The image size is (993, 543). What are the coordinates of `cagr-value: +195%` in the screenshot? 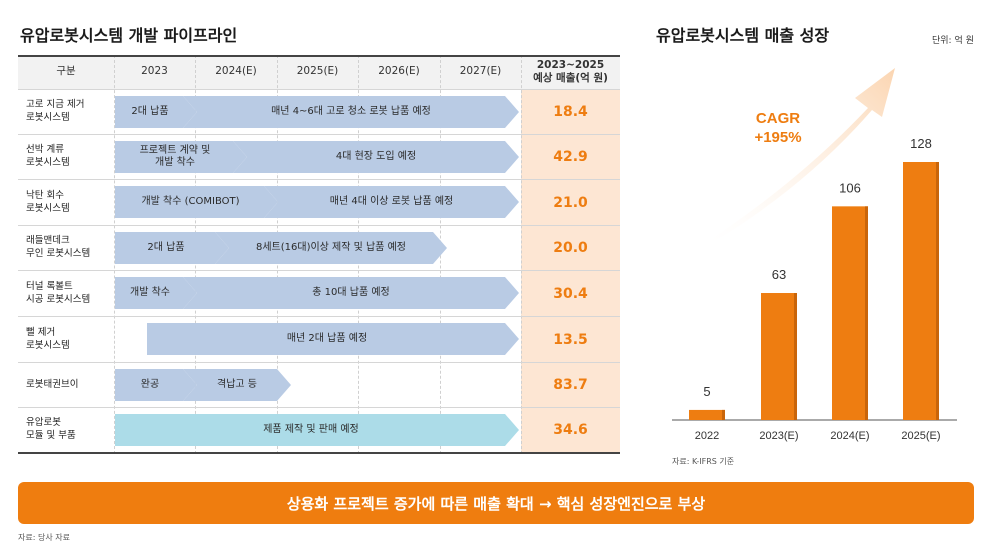 It's located at (777, 137).